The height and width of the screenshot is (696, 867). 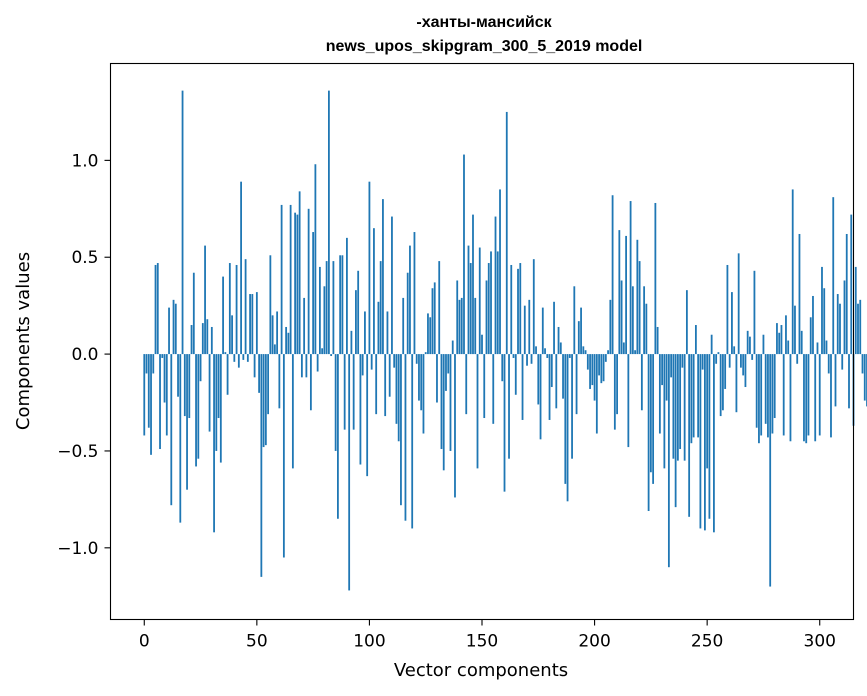 I want to click on x-tick-label: 300, so click(x=820, y=642).